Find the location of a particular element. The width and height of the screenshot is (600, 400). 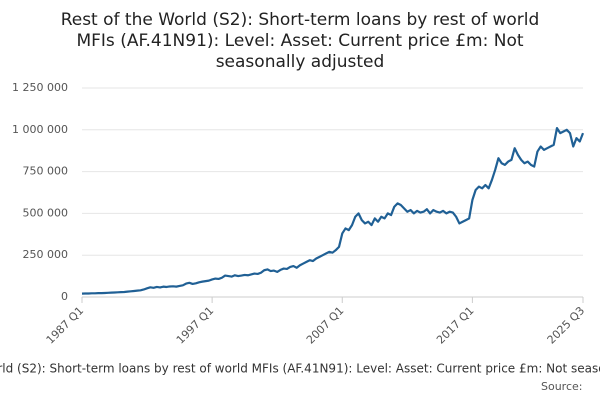

x-tick-label: 1987 Q1 is located at coordinates (65, 325).